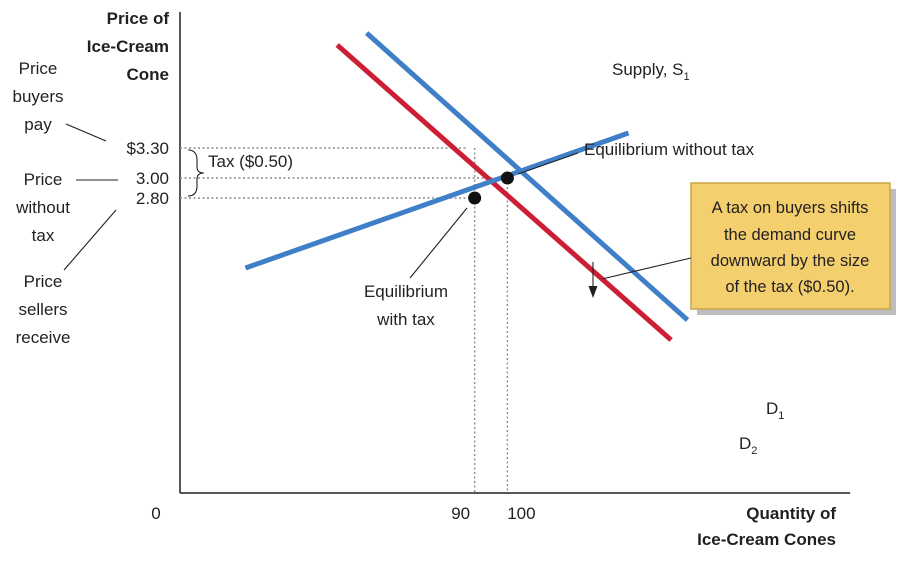 The image size is (904, 574). Describe the element at coordinates (86, 132) in the screenshot. I see `price-buyers-pay-leader` at that location.